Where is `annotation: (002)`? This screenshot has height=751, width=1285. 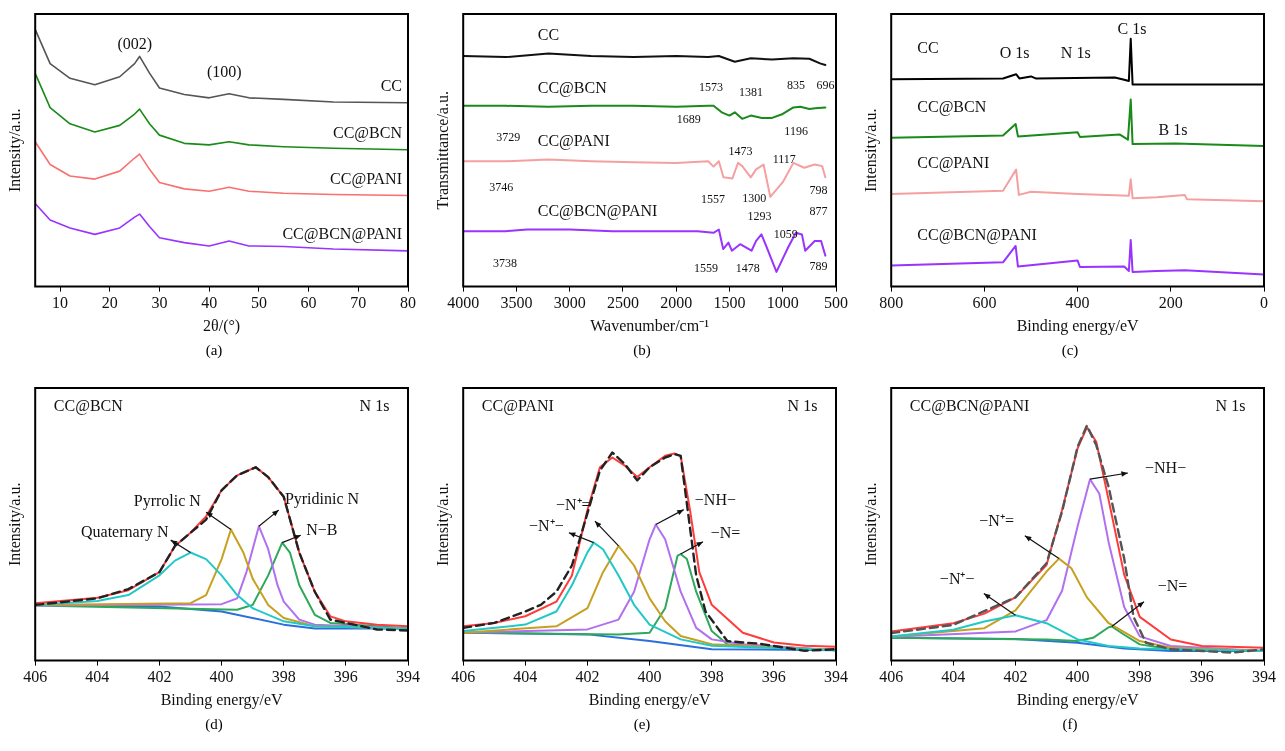
annotation: (002) is located at coordinates (135, 44).